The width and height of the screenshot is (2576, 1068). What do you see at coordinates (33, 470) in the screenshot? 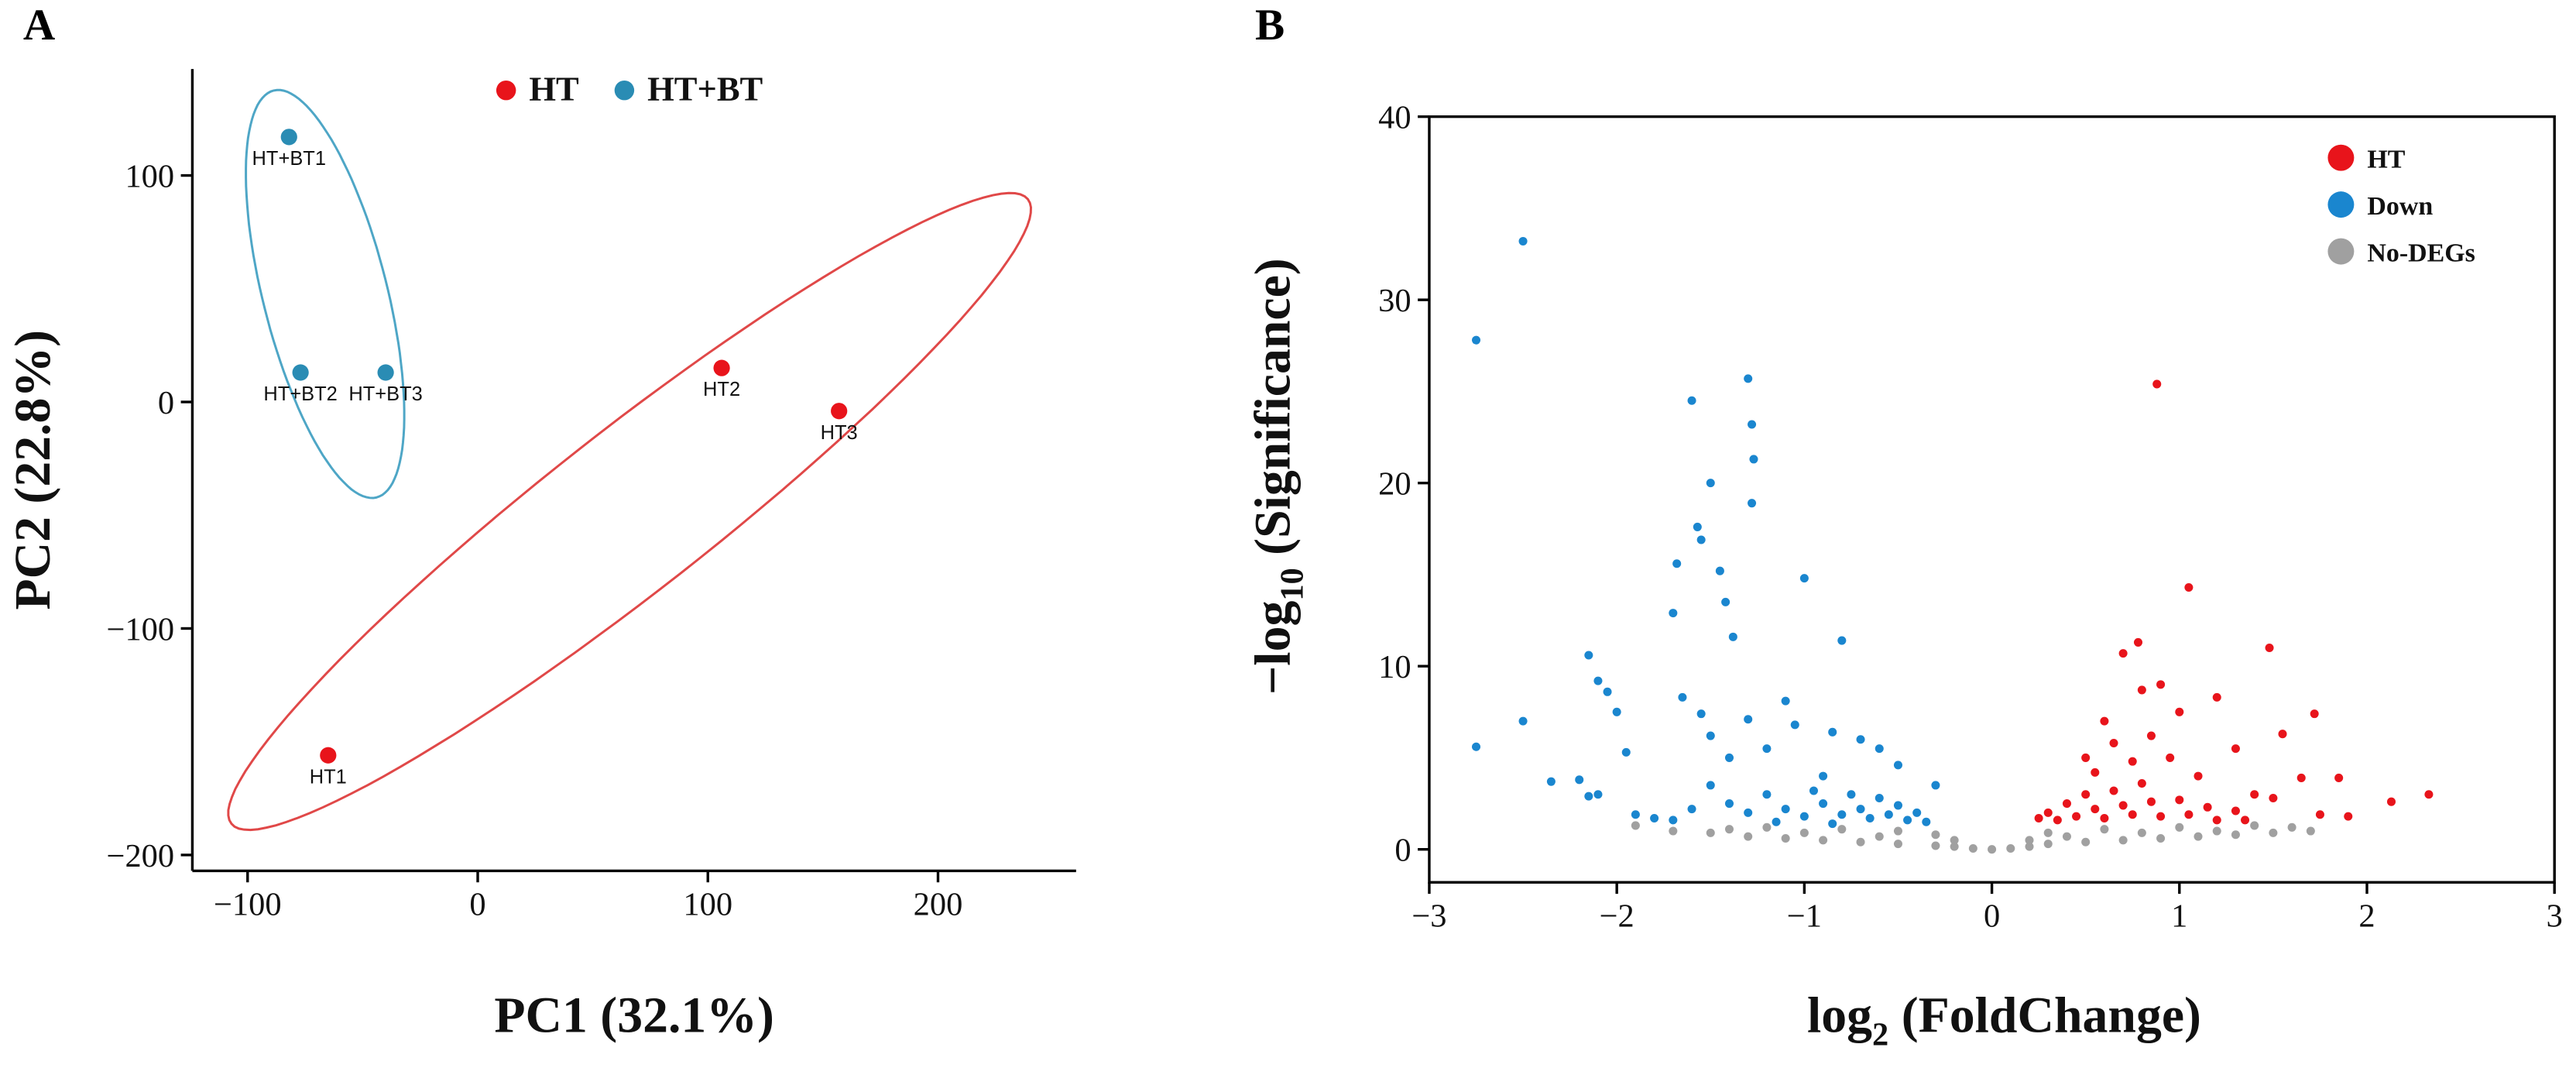
I see `axis-label: PC2 (22.8%)` at bounding box center [33, 470].